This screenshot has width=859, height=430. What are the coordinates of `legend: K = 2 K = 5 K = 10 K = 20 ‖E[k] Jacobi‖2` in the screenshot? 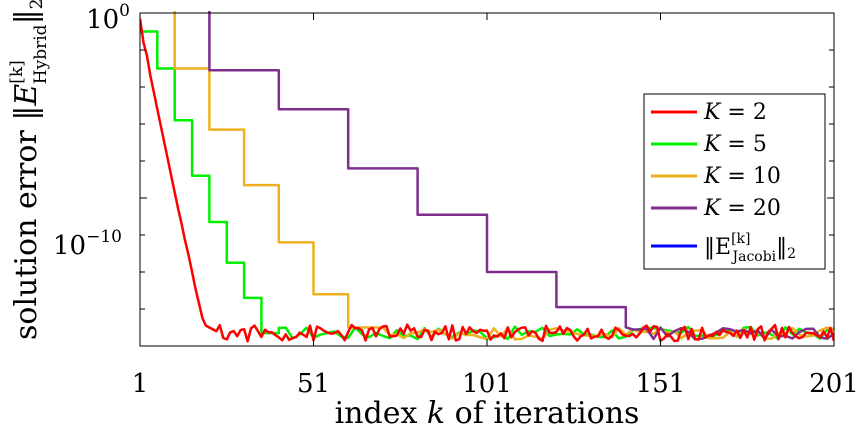 It's located at (734, 181).